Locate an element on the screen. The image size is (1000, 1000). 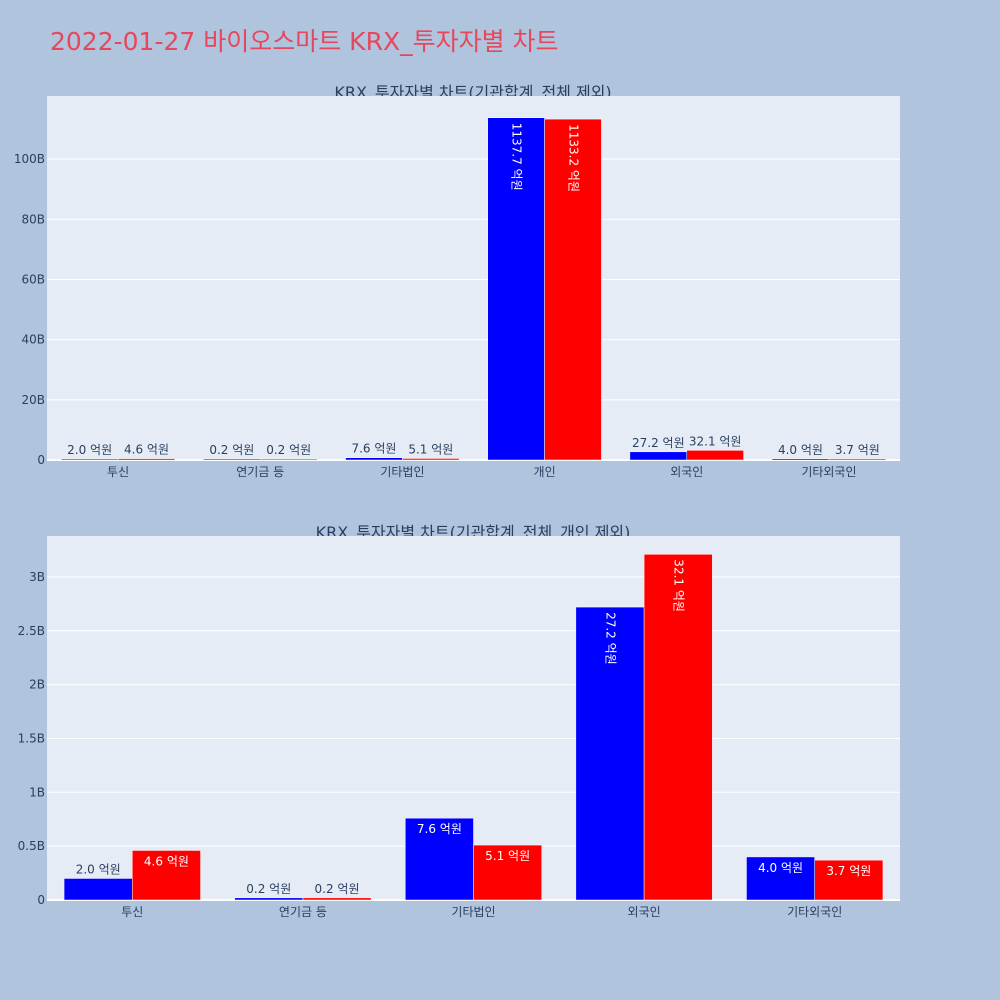
y-tick-label: 60B is located at coordinates (33, 280).